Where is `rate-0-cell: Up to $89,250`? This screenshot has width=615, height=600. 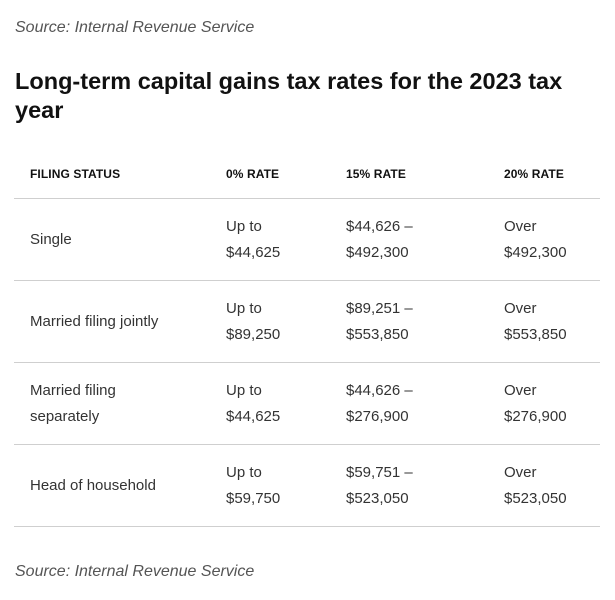 rate-0-cell: Up to $89,250 is located at coordinates (279, 321).